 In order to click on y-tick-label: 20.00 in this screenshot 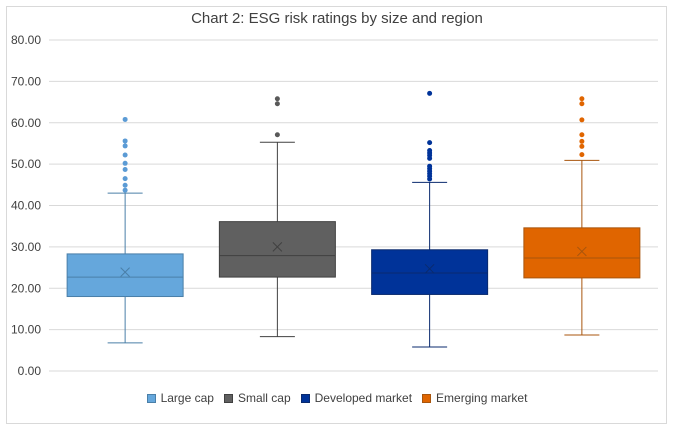, I will do `click(26, 288)`.